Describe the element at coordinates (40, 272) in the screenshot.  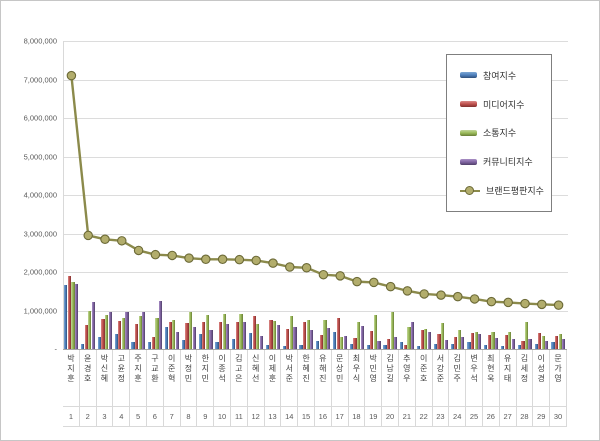
I see `y-axis-tick-label: 2,000,000` at that location.